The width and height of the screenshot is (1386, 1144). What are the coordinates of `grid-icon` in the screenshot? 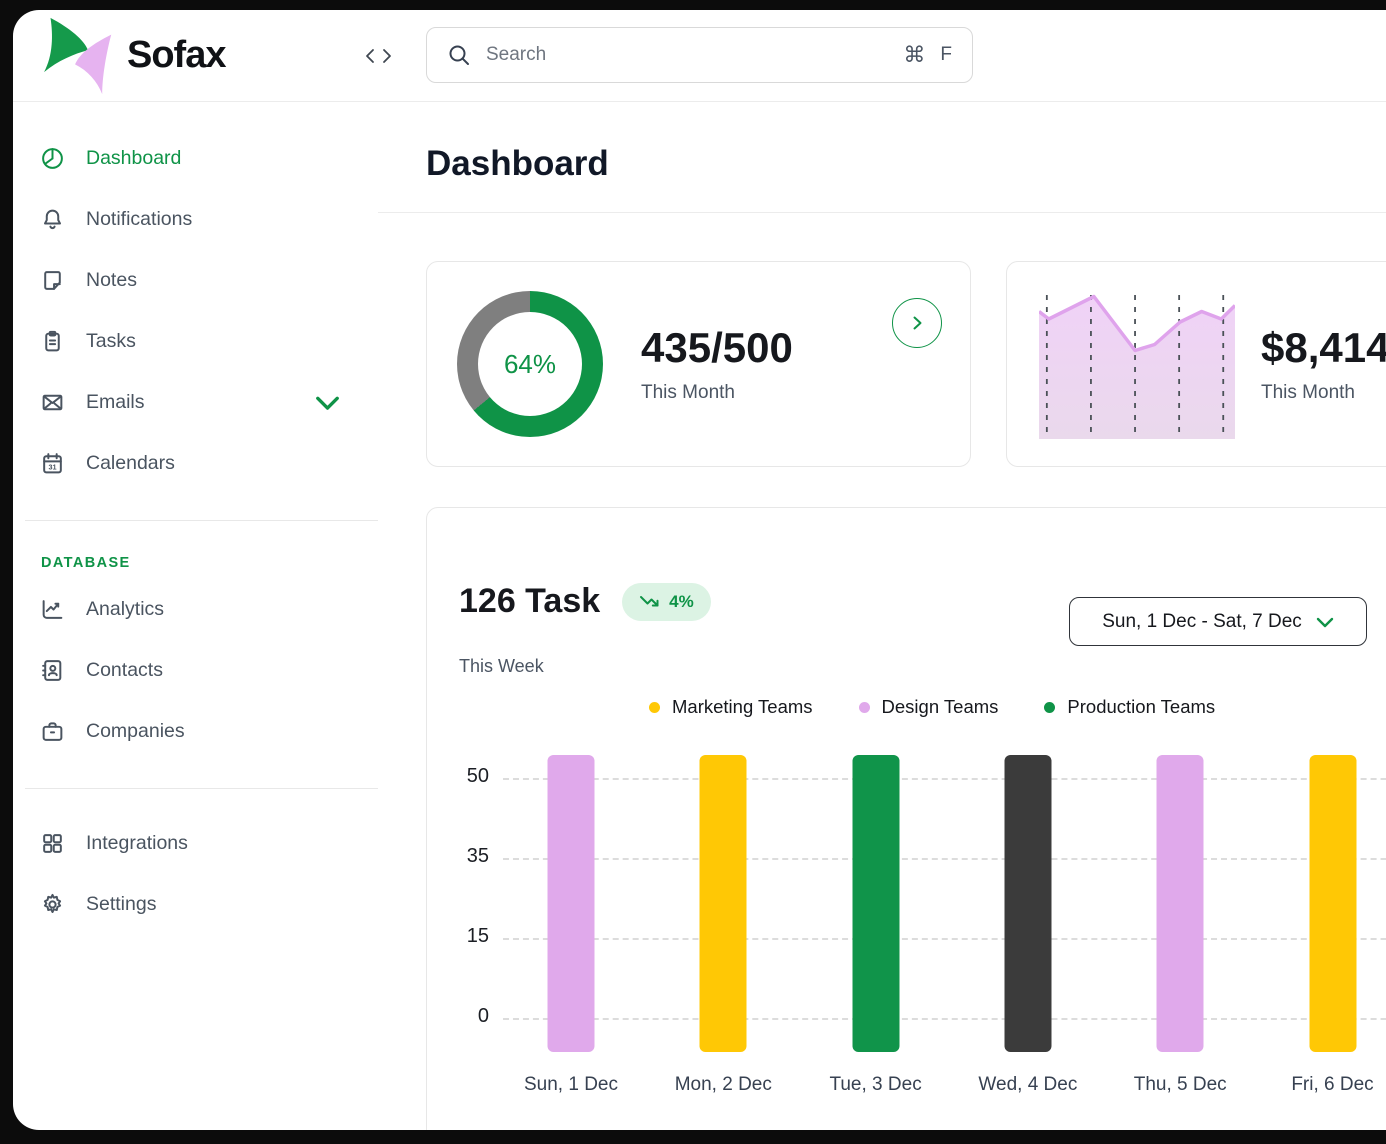 It's located at (52, 843).